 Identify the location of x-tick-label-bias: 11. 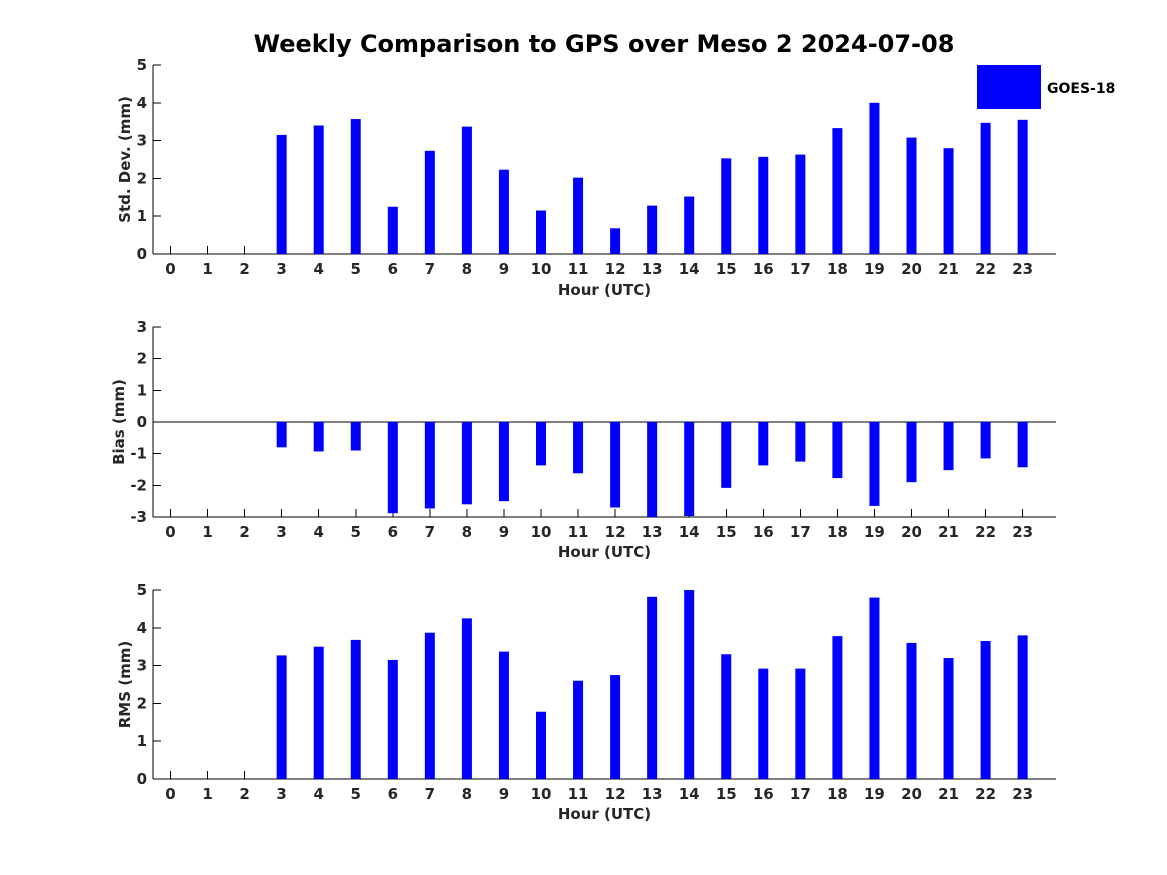
(578, 532).